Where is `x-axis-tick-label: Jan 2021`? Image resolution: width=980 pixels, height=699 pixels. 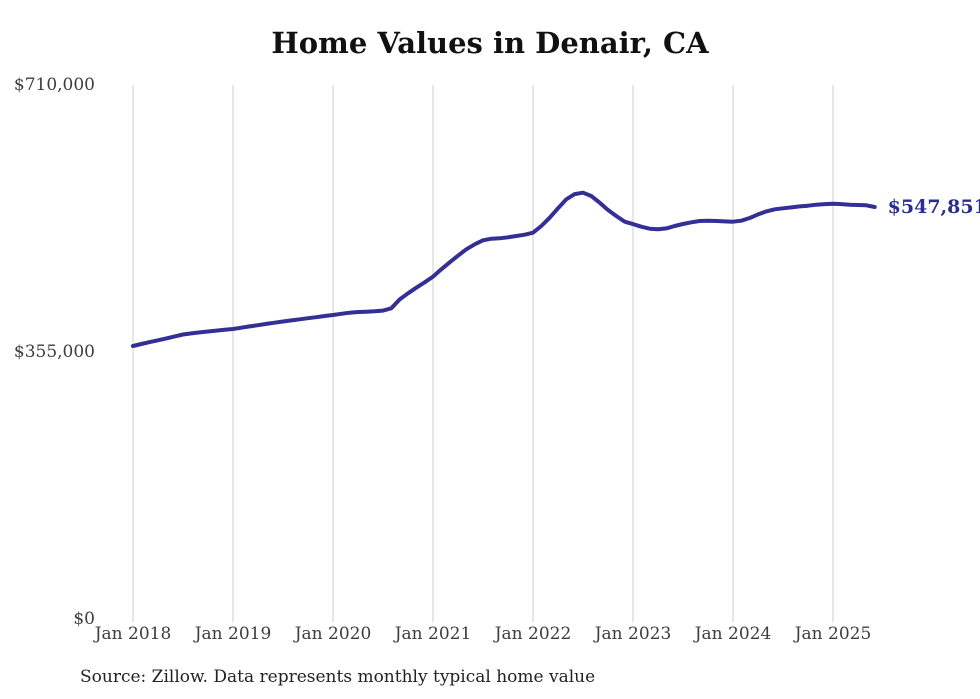 x-axis-tick-label: Jan 2021 is located at coordinates (433, 634).